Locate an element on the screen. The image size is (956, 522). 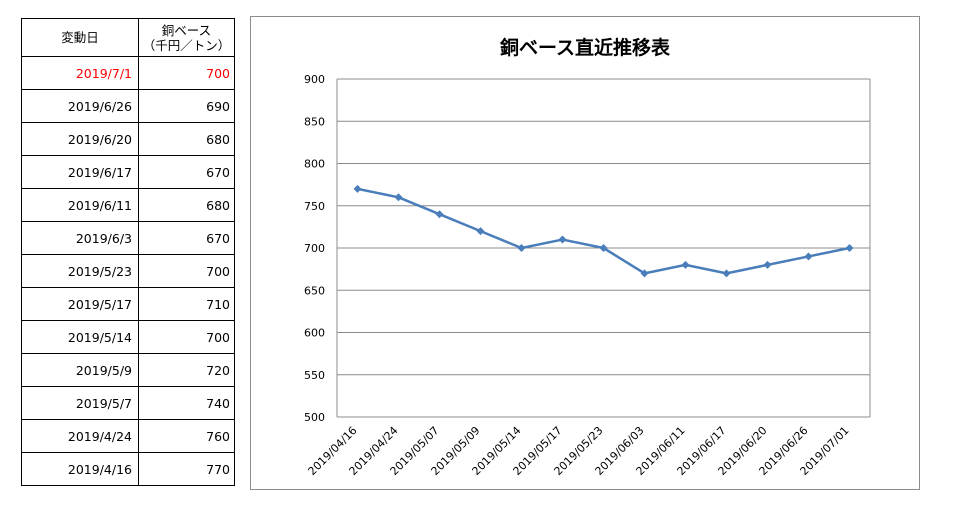
row-price: 760 is located at coordinates (186, 436).